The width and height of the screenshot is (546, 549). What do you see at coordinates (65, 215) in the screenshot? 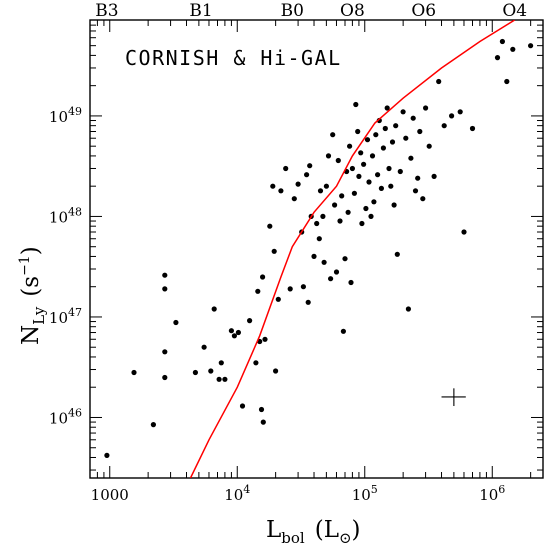
I see `y-tick-label: 1048` at bounding box center [65, 215].